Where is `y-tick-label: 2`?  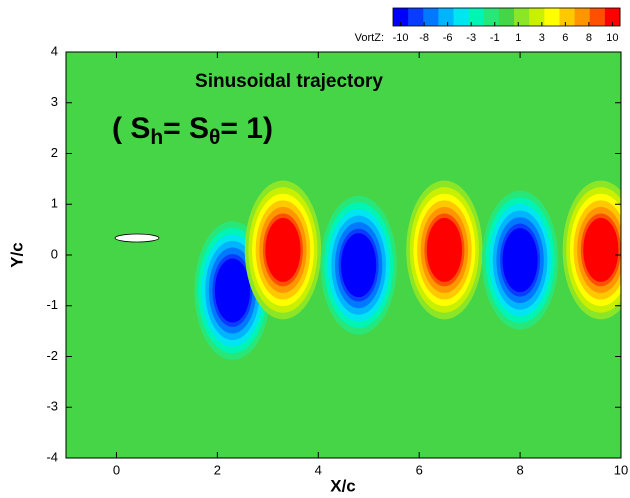 y-tick-label: 2 is located at coordinates (54, 152).